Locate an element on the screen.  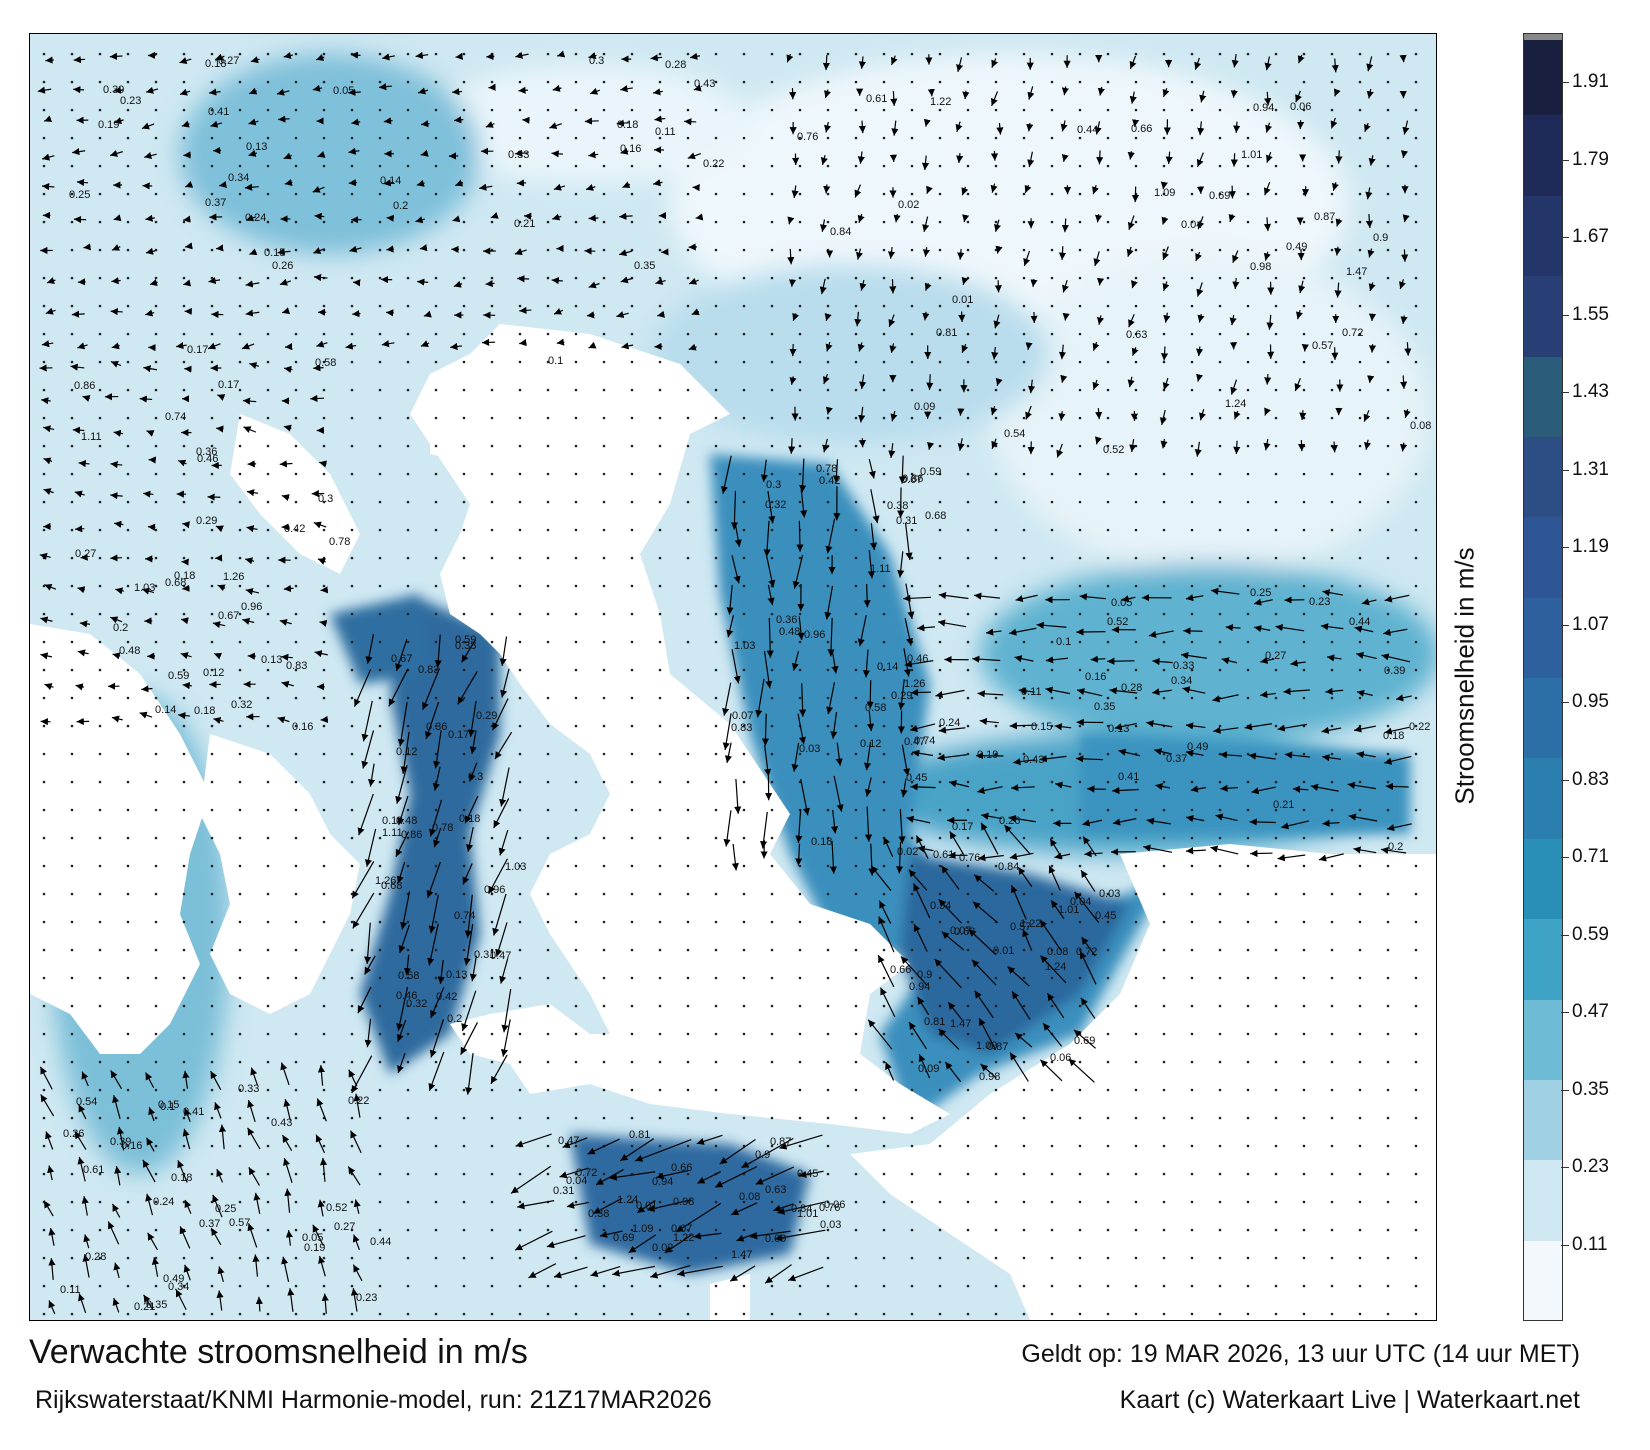
speed-label: 0.87 is located at coordinates (780, 1142).